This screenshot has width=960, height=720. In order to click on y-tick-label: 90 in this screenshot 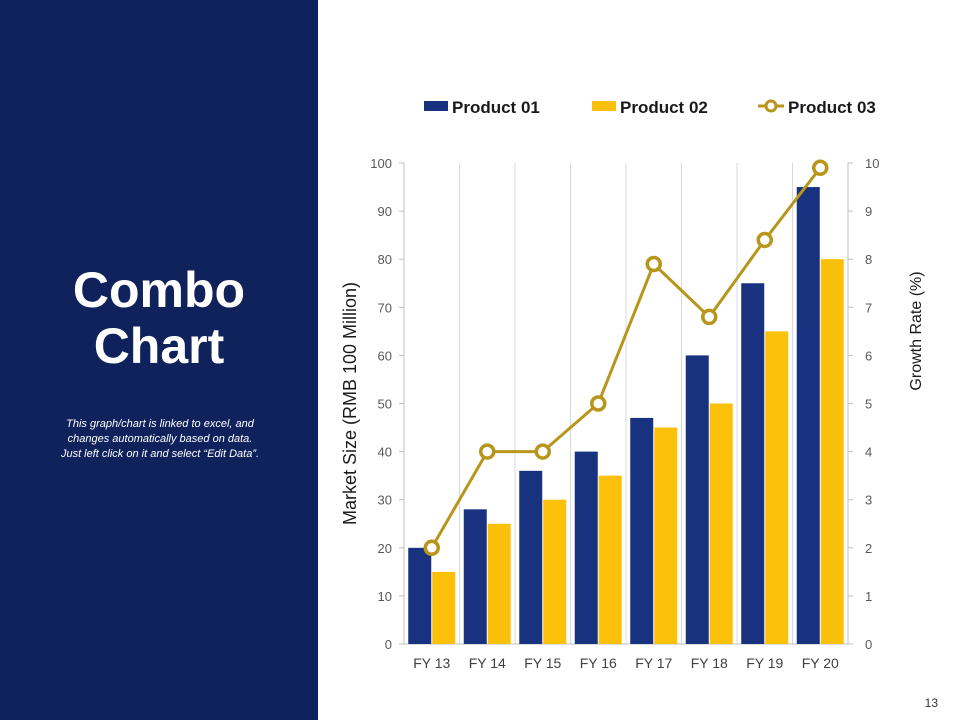, I will do `click(385, 211)`.